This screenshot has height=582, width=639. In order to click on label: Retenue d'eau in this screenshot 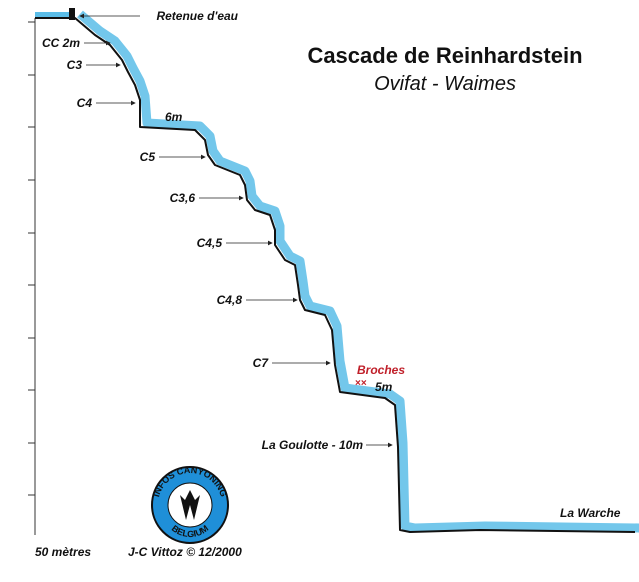, I will do `click(197, 16)`.